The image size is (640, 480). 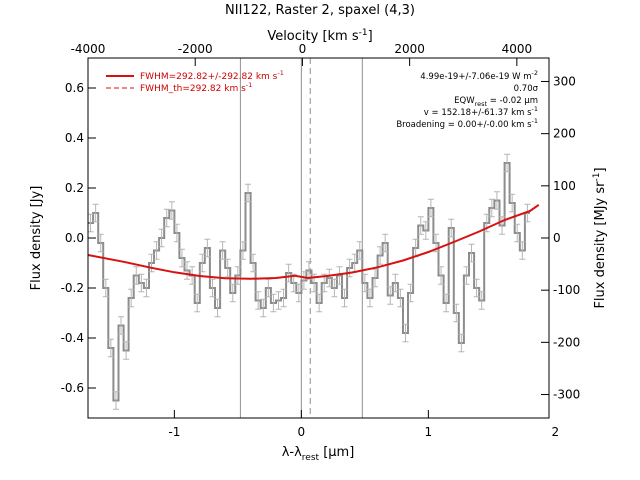 I want to click on right-axis-title: Flux density [MJy sr-1], so click(x=600, y=237).